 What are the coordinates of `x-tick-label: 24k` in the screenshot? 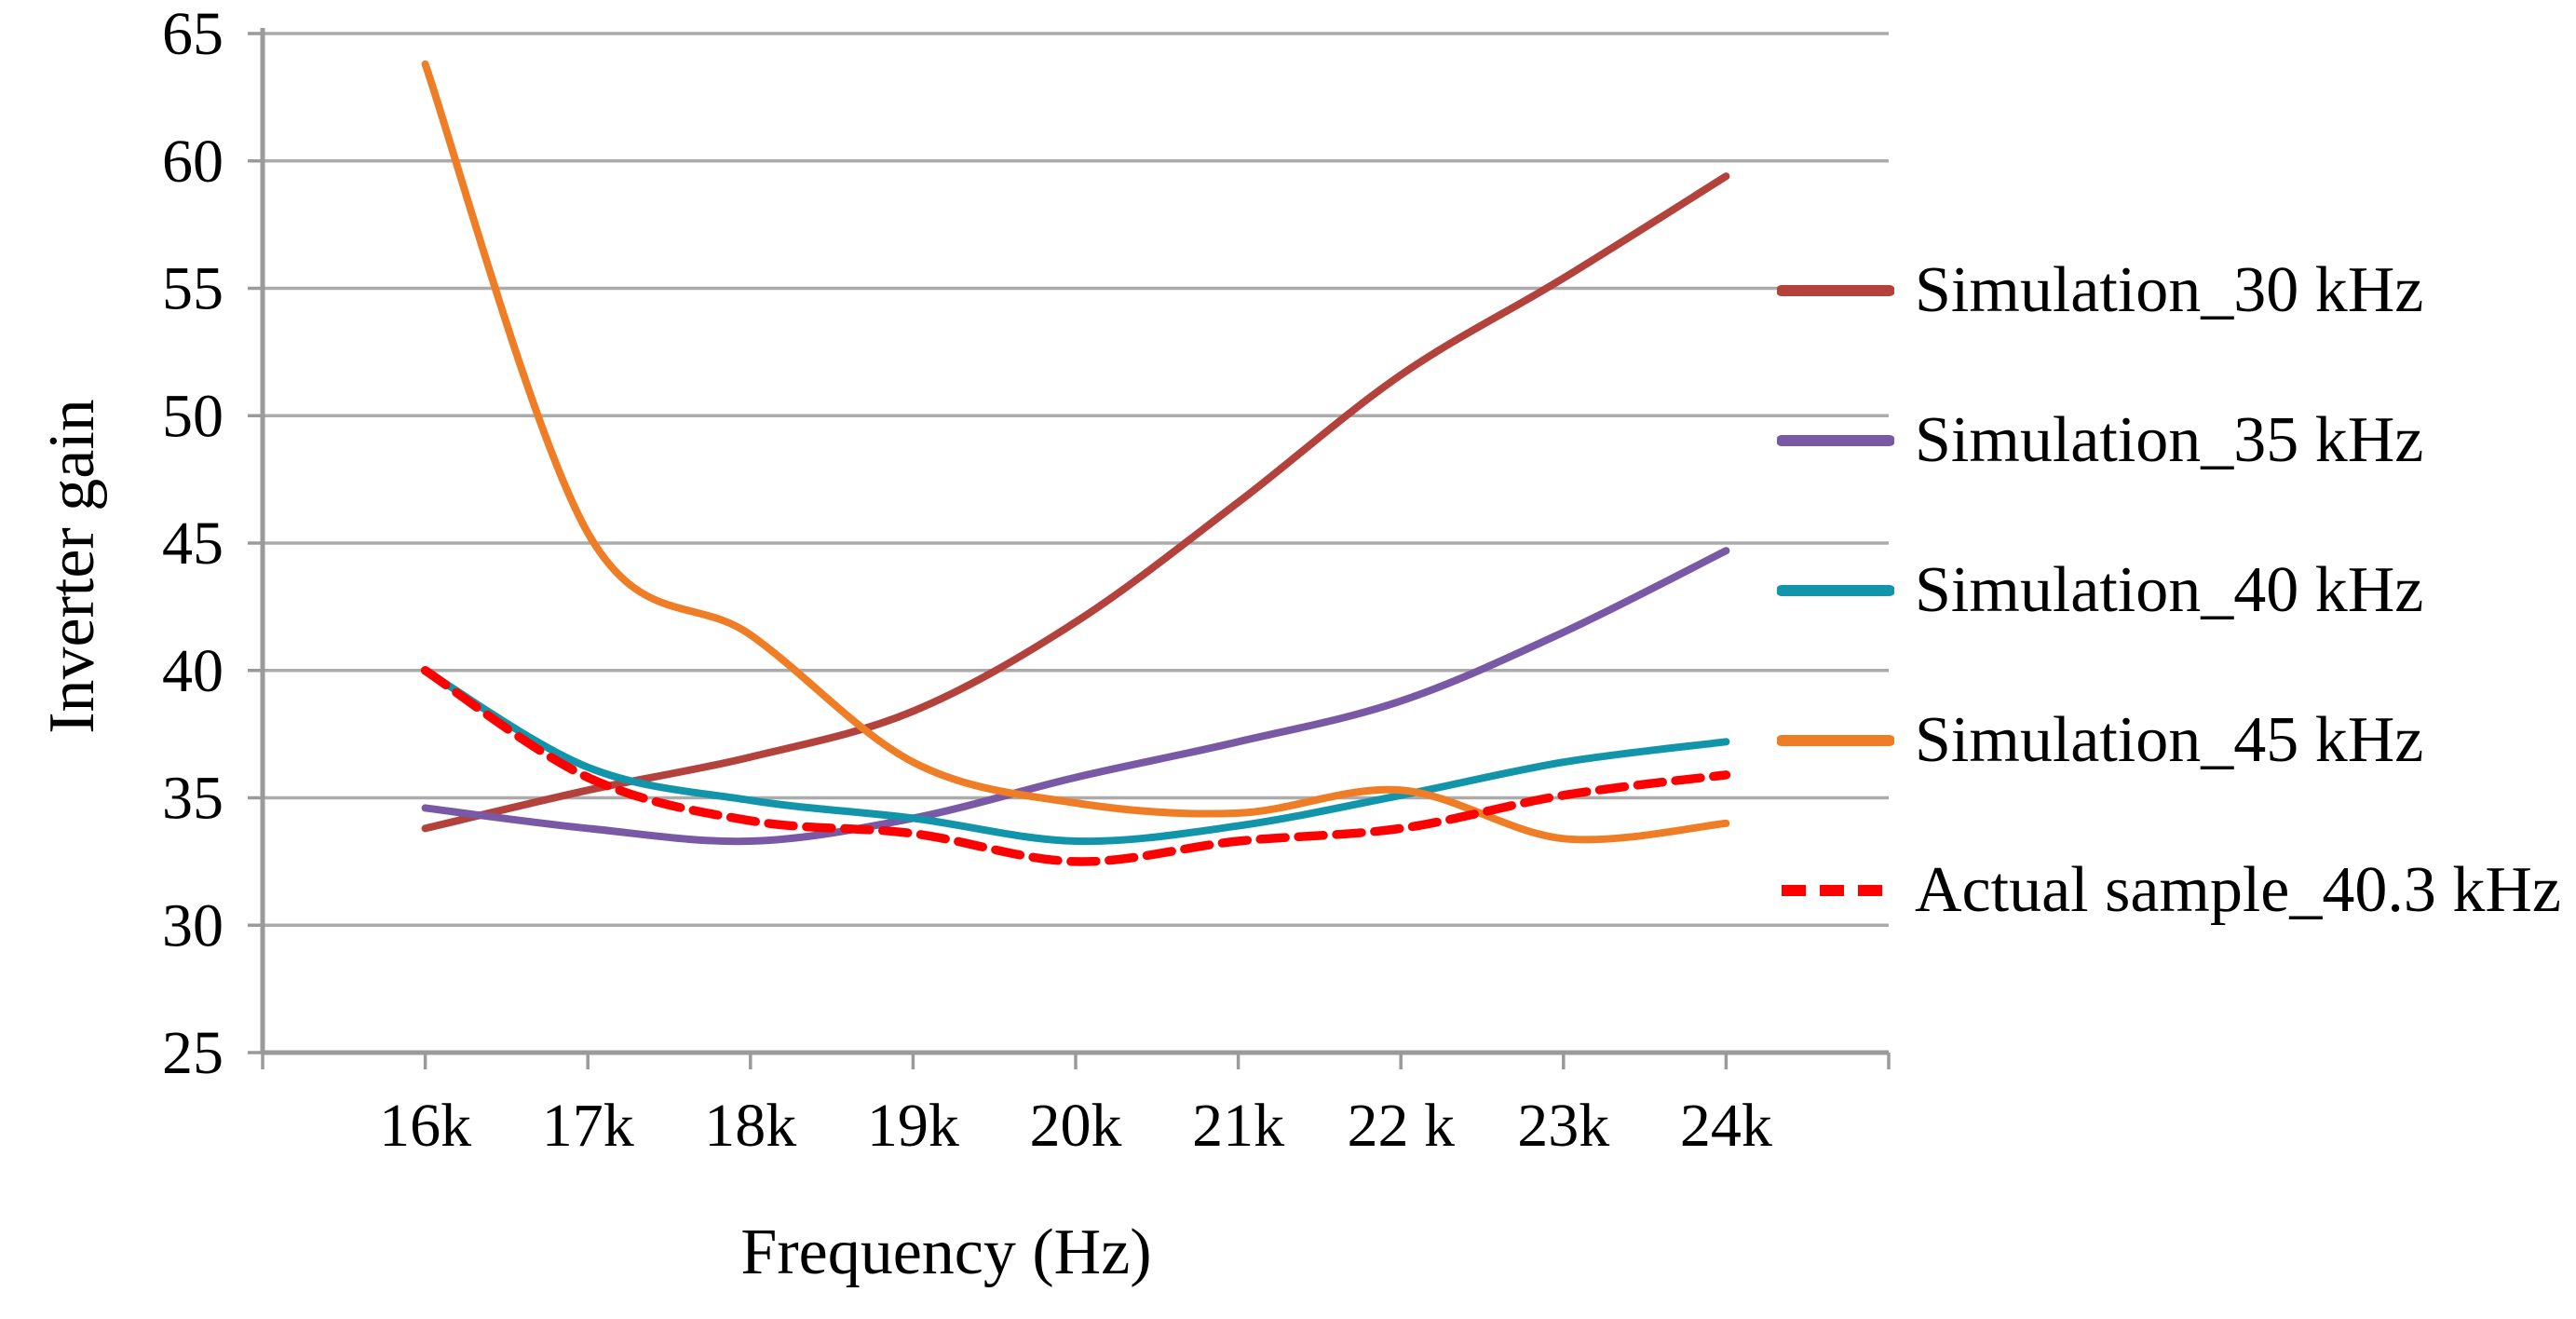 It's located at (1726, 1126).